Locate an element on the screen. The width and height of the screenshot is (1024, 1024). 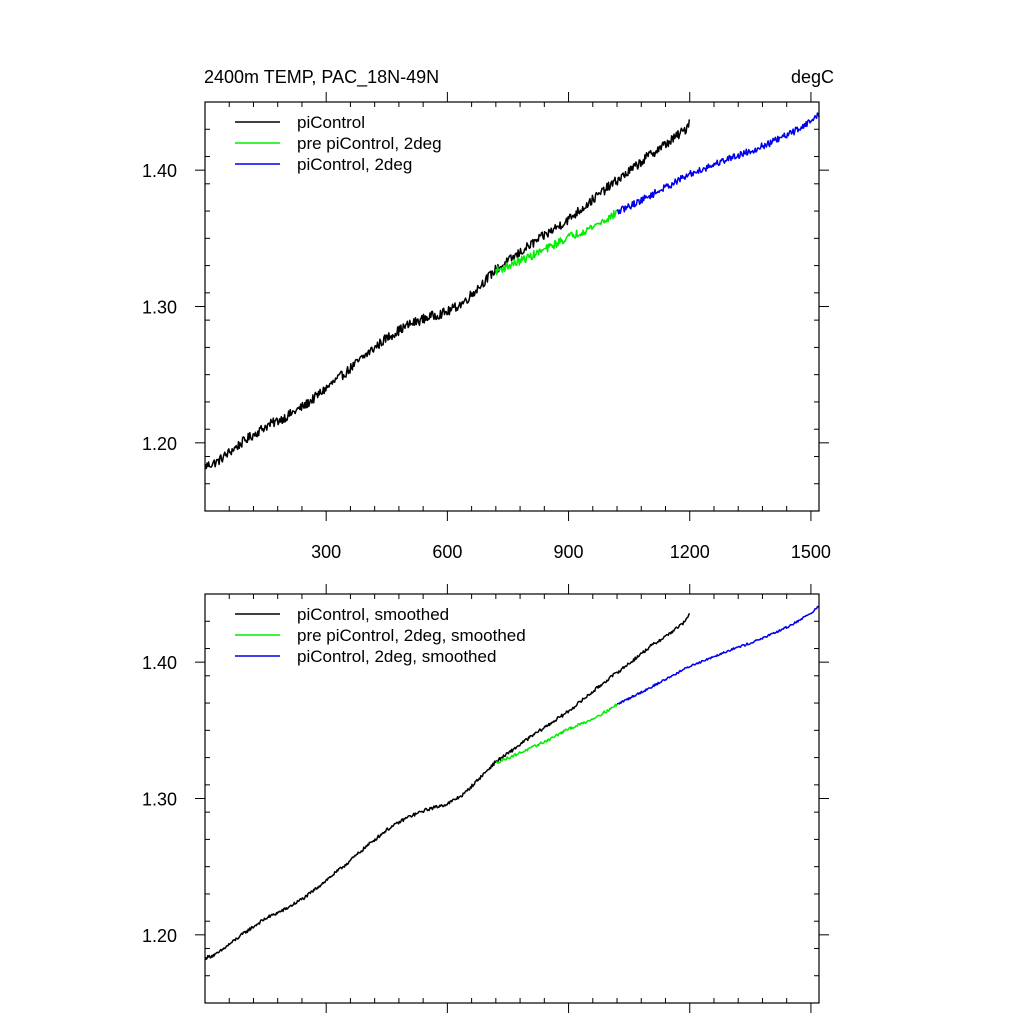
legend-label: piControl, 2deg is located at coordinates (354, 164).